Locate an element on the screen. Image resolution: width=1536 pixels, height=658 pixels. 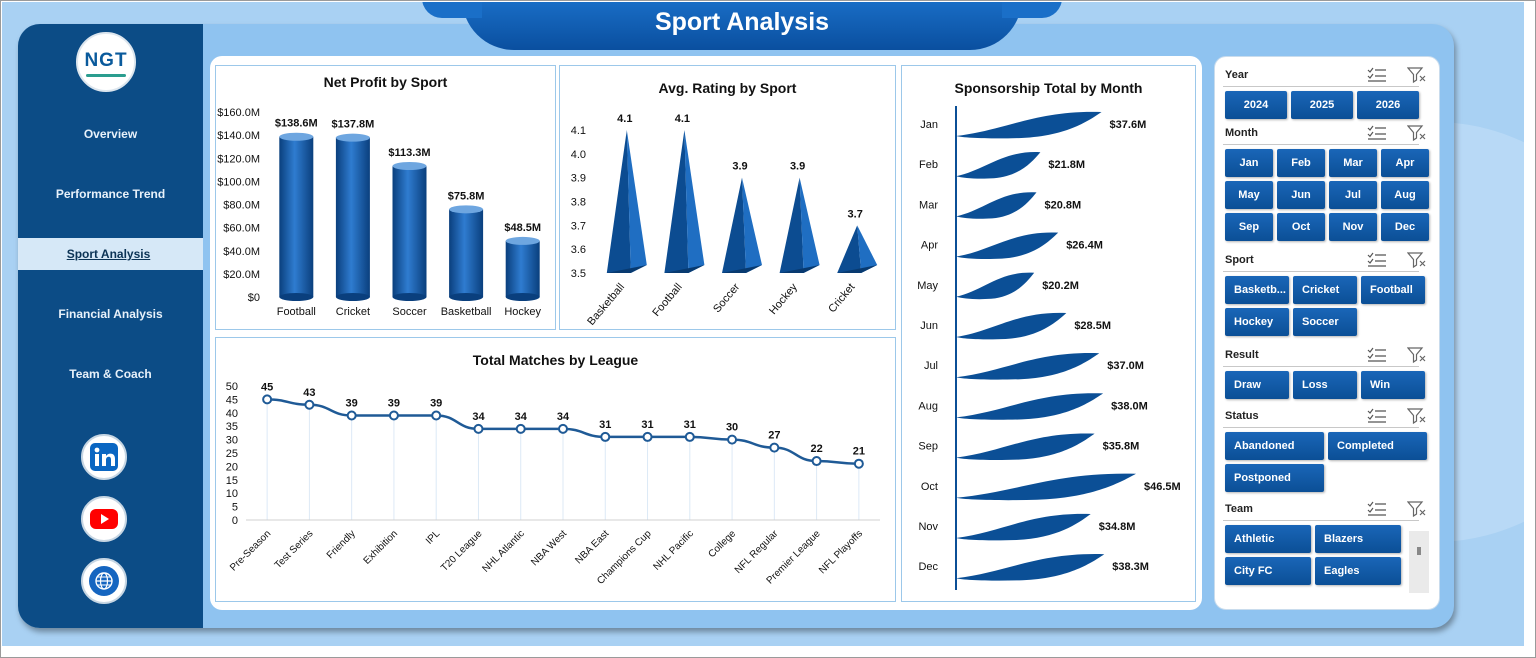
slicer-option-month: Aug is located at coordinates (1405, 195).